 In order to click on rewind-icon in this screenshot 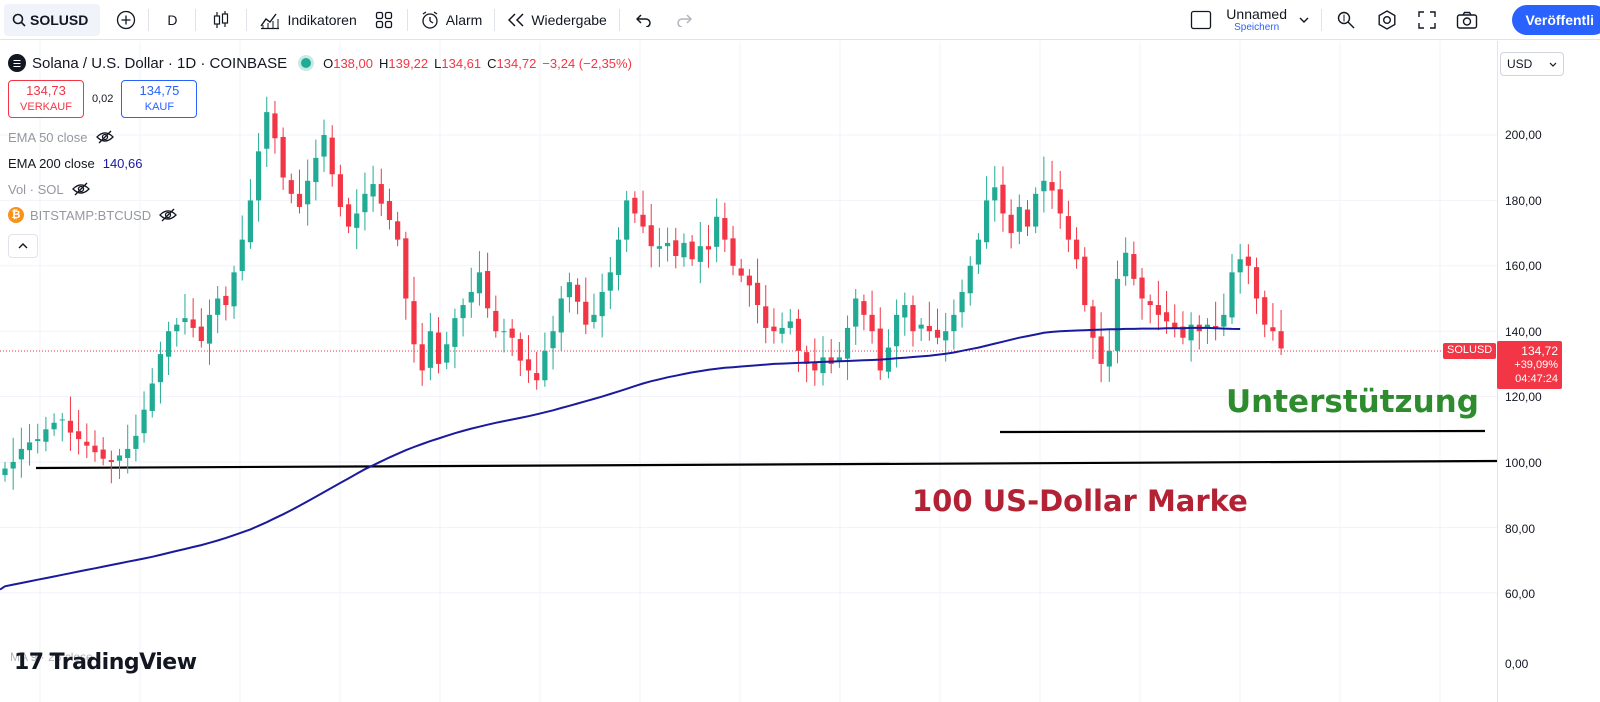, I will do `click(516, 19)`.